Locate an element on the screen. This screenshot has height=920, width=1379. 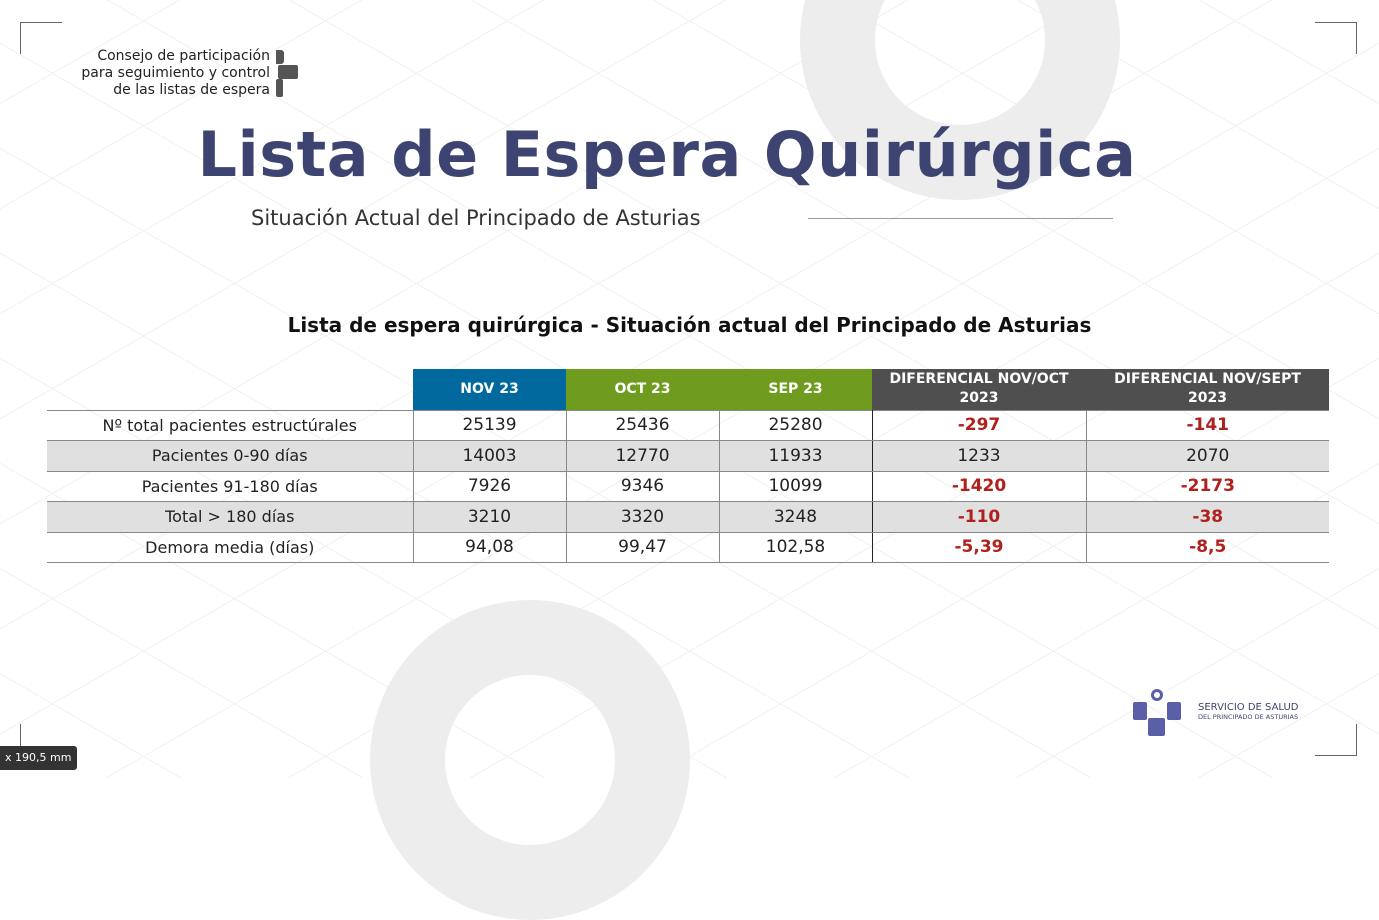
subtitle-divider is located at coordinates (960, 218).